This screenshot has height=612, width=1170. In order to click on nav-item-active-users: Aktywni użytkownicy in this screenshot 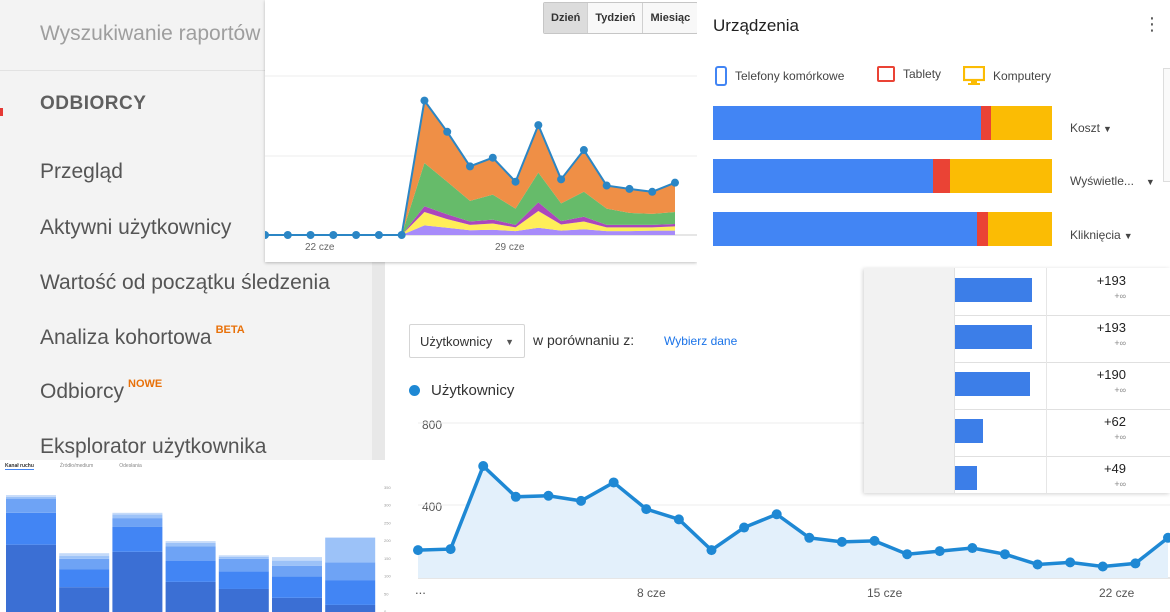, I will do `click(135, 228)`.